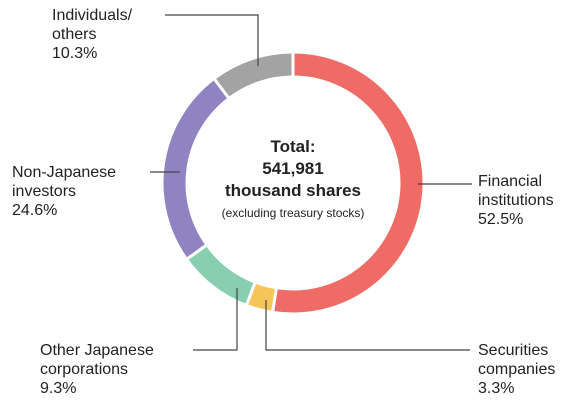 The image size is (582, 401). I want to click on category-label: Individuals/ others, so click(92, 25).